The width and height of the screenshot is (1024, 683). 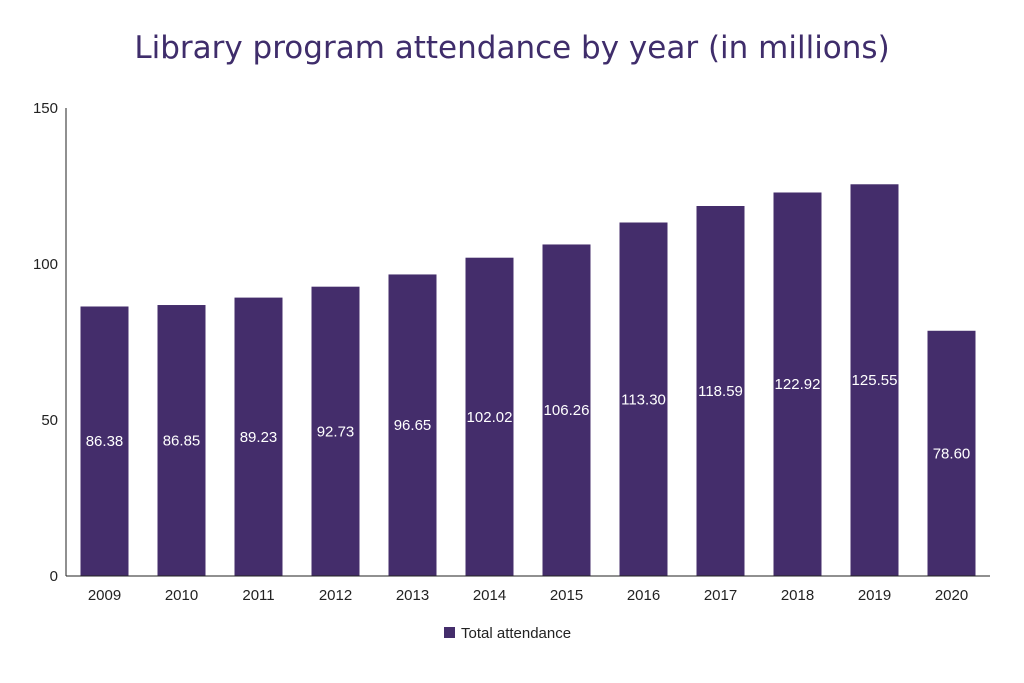 I want to click on data-label-2013: 96.65, so click(x=413, y=425).